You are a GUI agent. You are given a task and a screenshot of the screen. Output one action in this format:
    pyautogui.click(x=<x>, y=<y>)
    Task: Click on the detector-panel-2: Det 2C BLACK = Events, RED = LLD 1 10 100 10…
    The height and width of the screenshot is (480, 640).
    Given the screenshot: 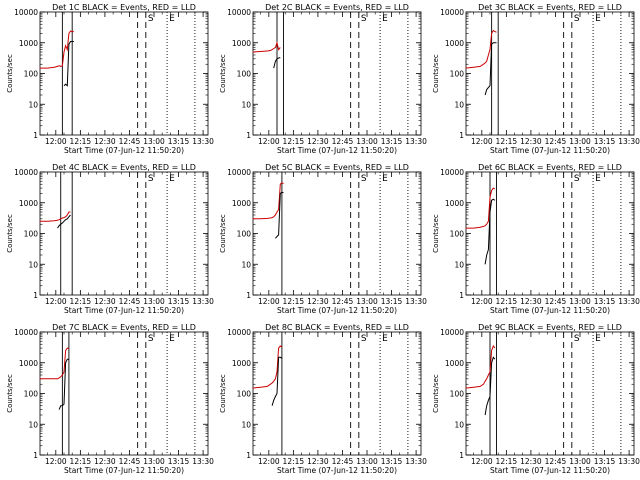 What is the action you would take?
    pyautogui.click(x=323, y=79)
    